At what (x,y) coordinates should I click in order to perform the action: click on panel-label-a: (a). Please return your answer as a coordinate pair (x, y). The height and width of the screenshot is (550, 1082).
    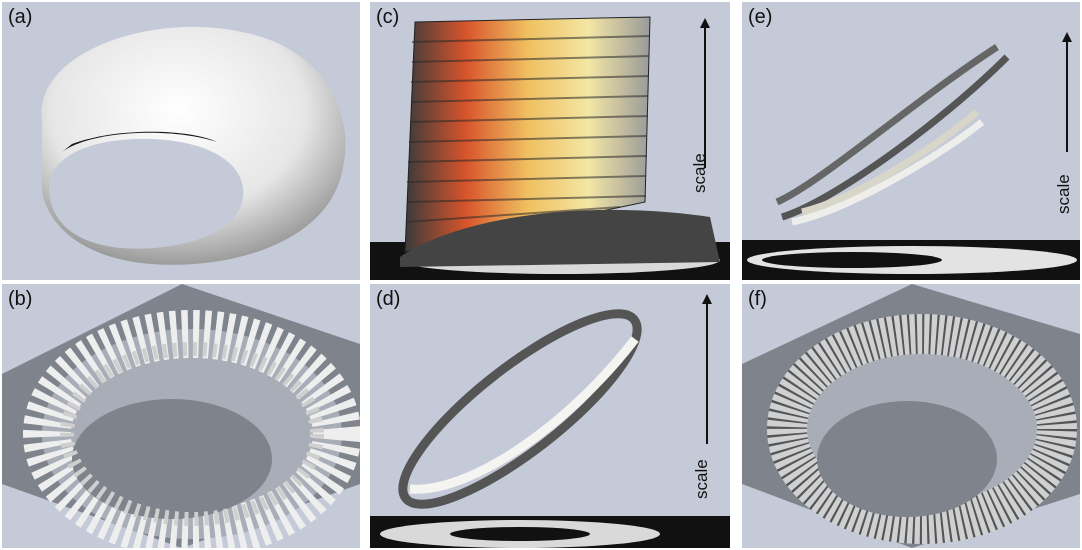
    Looking at the image, I should click on (20, 17).